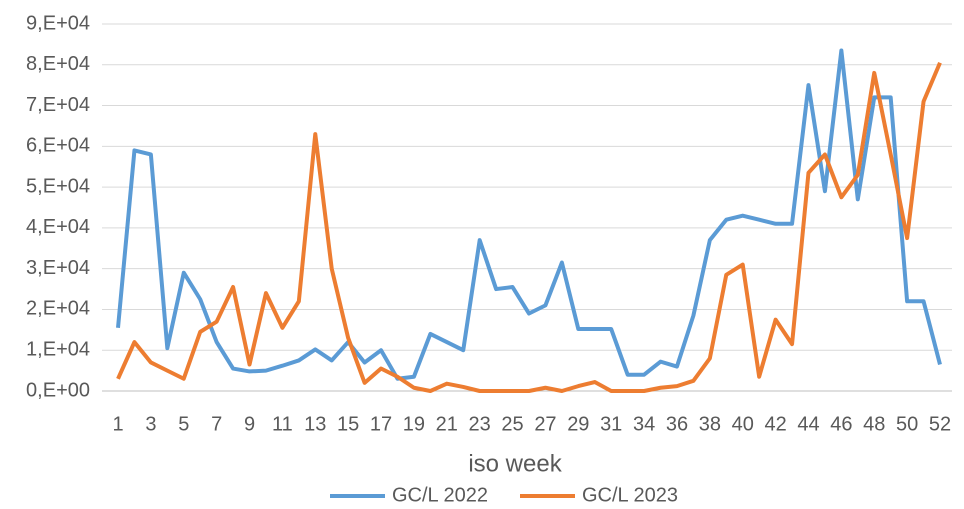 The image size is (964, 509). Describe the element at coordinates (515, 463) in the screenshot. I see `x-axis-title: iso week` at that location.